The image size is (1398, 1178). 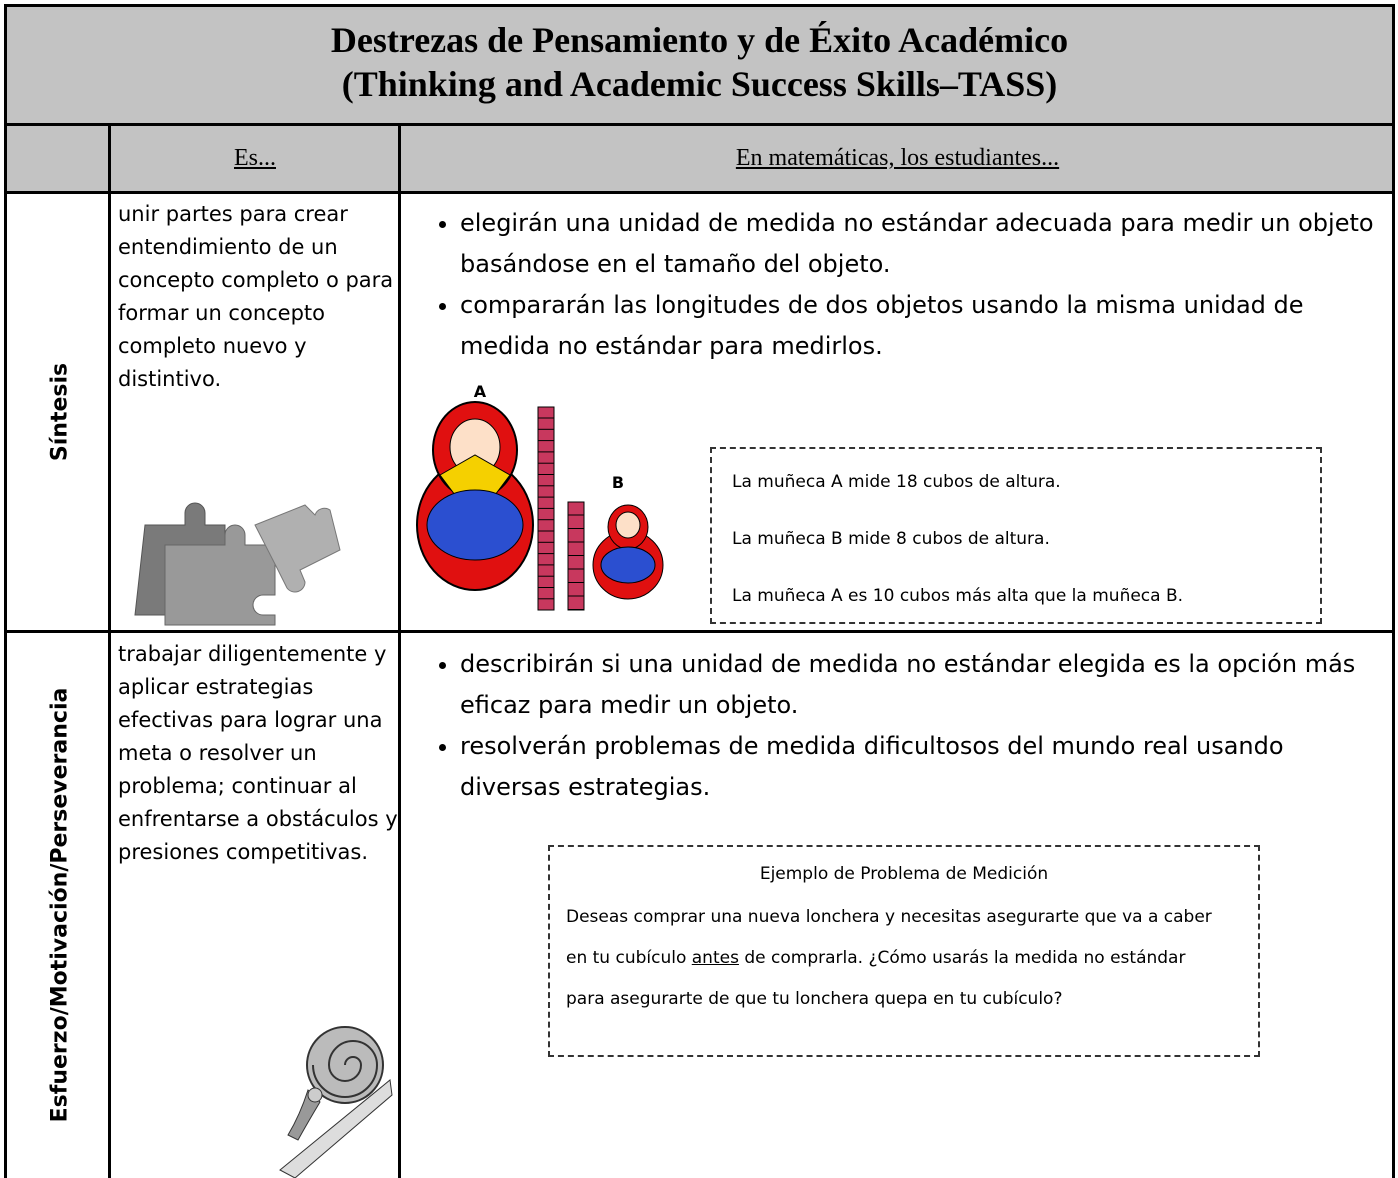 What do you see at coordinates (336, 1102) in the screenshot?
I see `perseverance-image` at bounding box center [336, 1102].